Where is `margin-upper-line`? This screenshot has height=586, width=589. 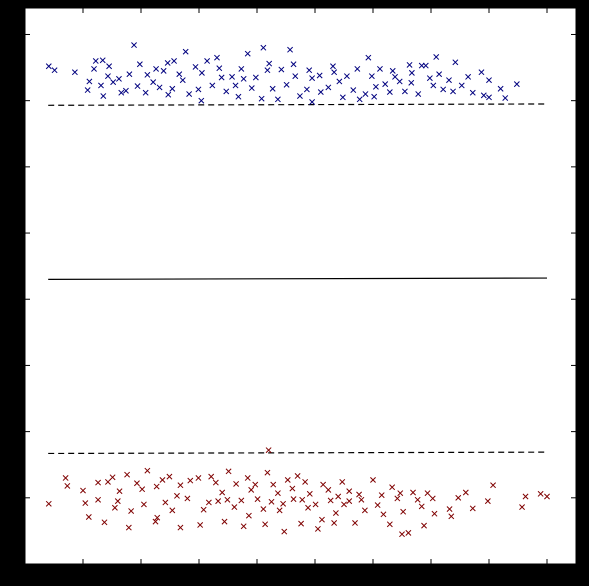
margin-upper-line is located at coordinates (298, 104).